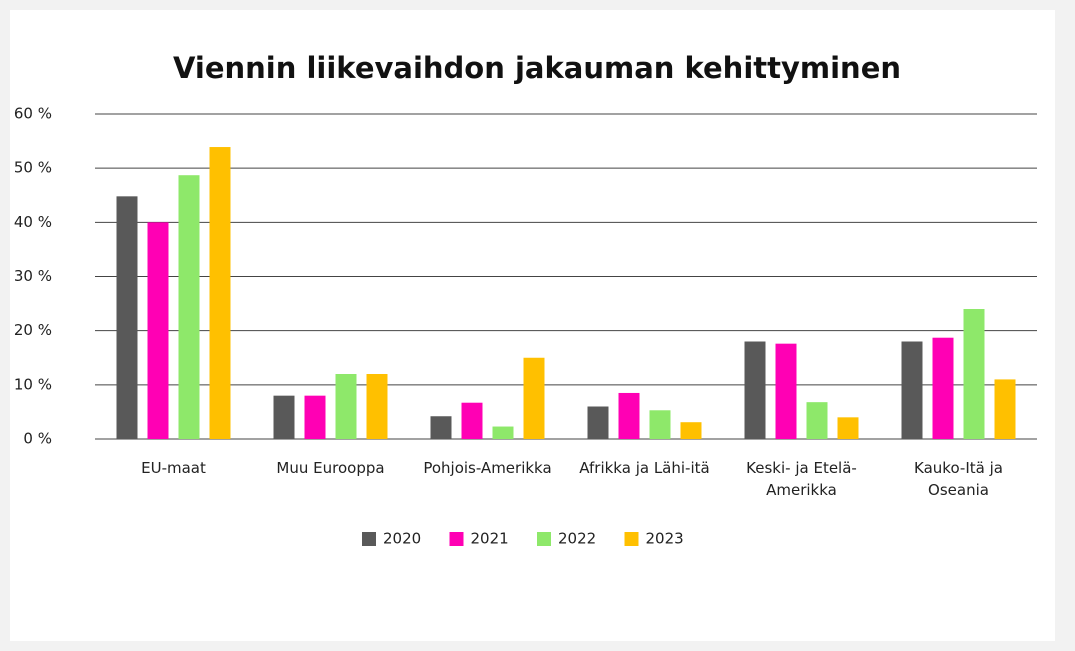 This screenshot has height=651, width=1075. I want to click on x-tick-label: Afrikka ja Lähi-itä, so click(644, 468).